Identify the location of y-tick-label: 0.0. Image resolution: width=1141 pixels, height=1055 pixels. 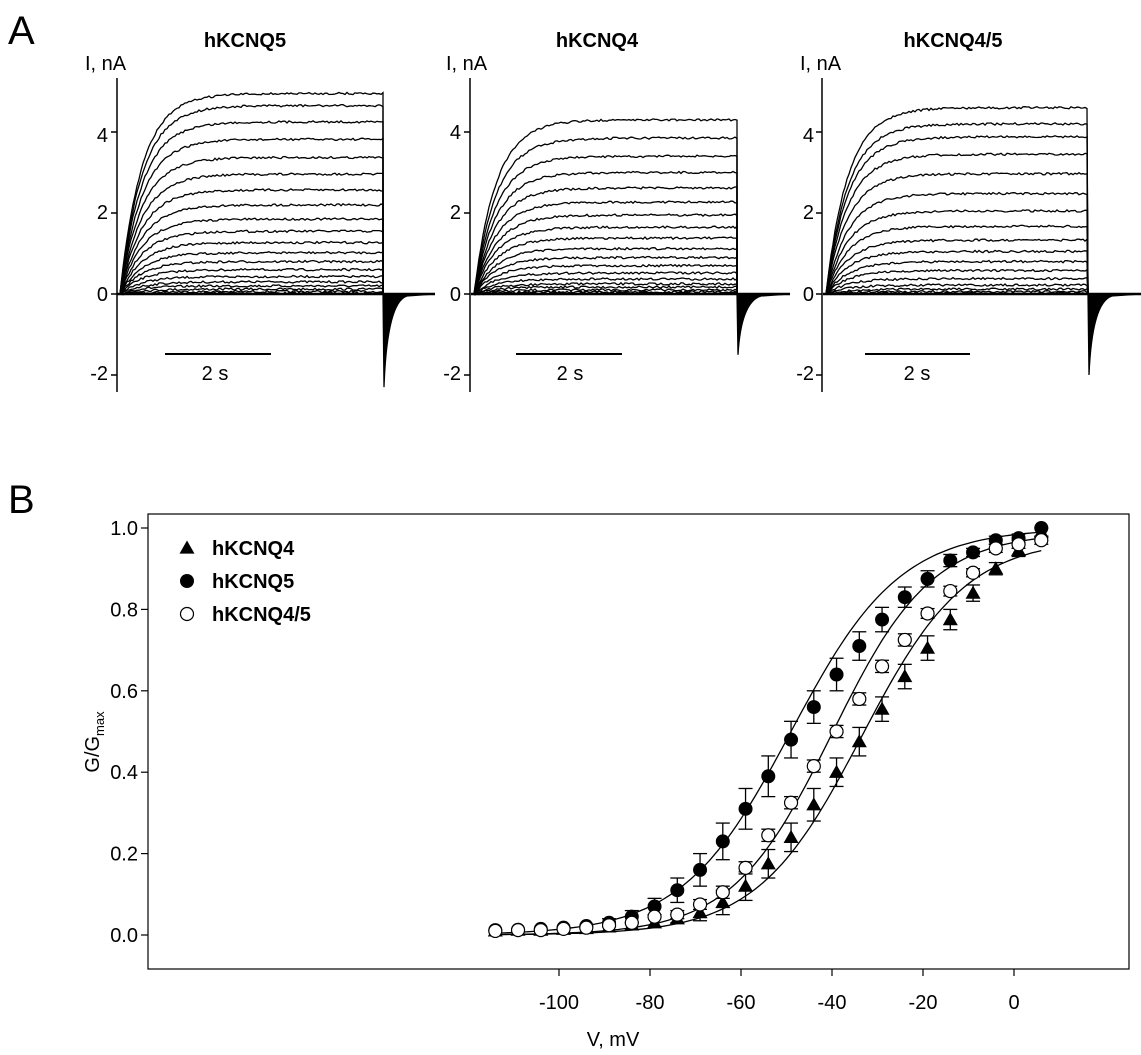
(124, 936).